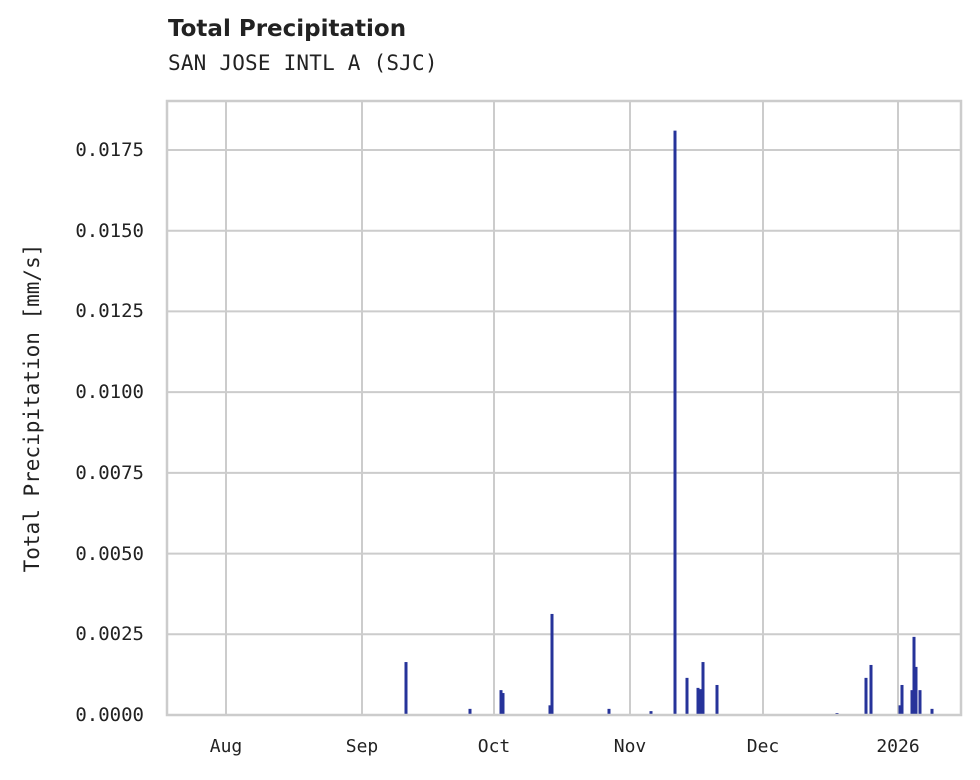 The height and width of the screenshot is (780, 980). I want to click on x-tick-label: Aug, so click(226, 746).